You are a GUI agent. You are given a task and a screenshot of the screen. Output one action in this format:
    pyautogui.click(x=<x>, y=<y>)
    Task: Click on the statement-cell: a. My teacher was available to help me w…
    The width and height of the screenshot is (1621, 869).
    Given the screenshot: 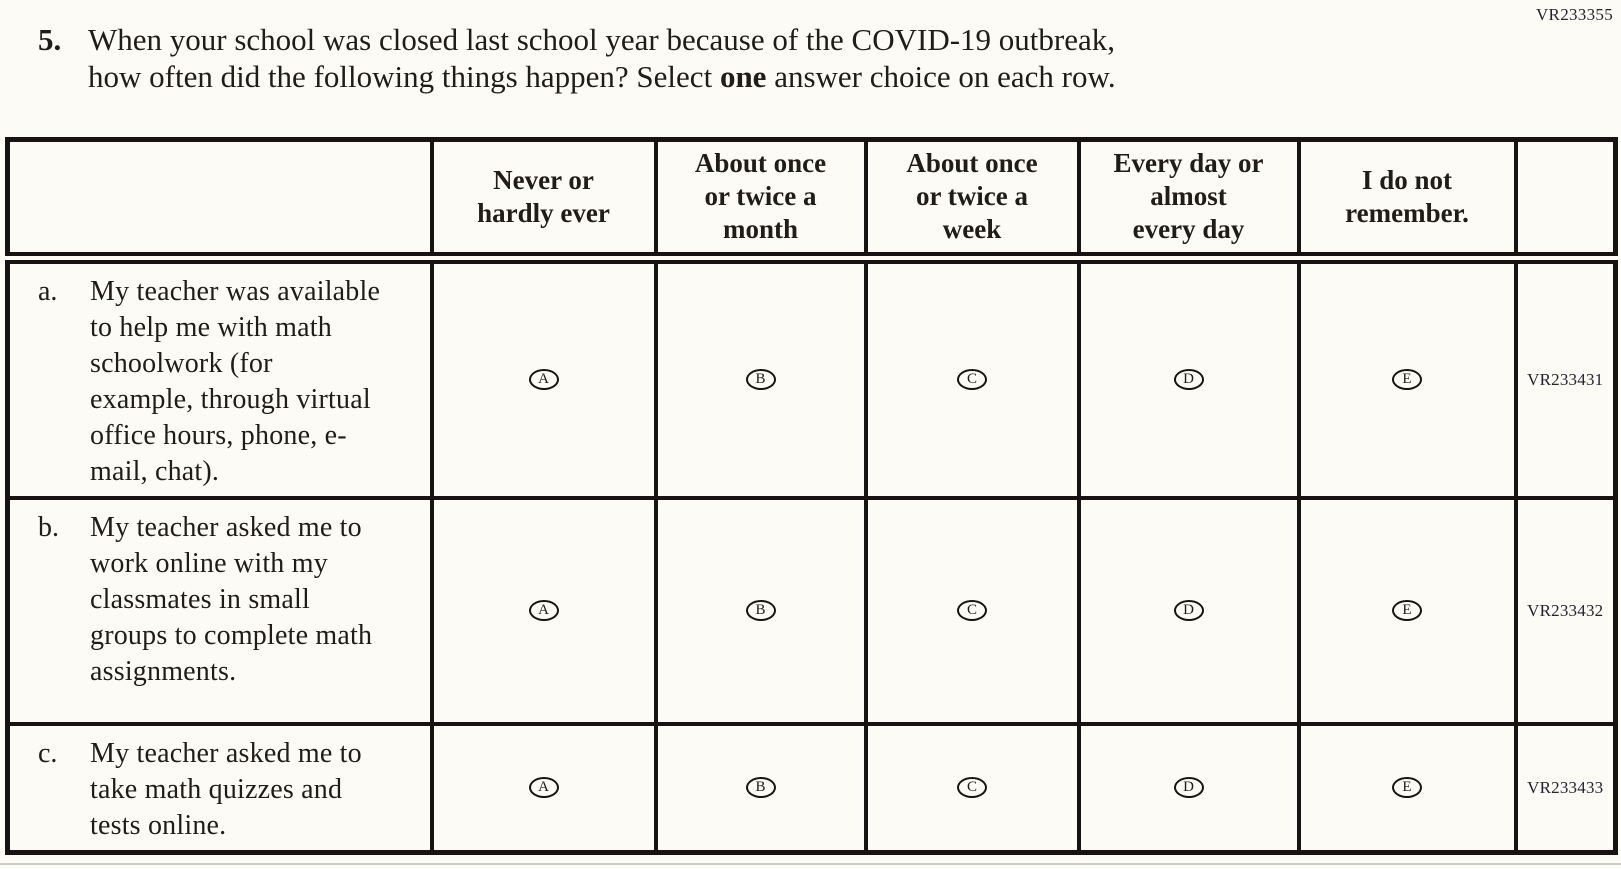 What is the action you would take?
    pyautogui.click(x=219, y=377)
    